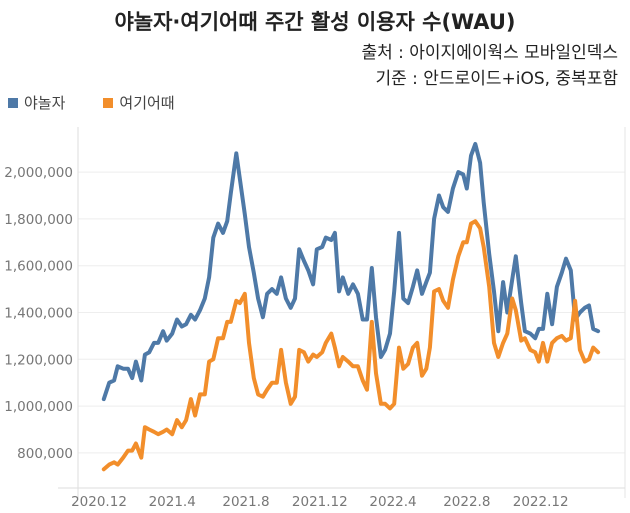  I want to click on y-tick-label: 1,400,000, so click(38, 314).